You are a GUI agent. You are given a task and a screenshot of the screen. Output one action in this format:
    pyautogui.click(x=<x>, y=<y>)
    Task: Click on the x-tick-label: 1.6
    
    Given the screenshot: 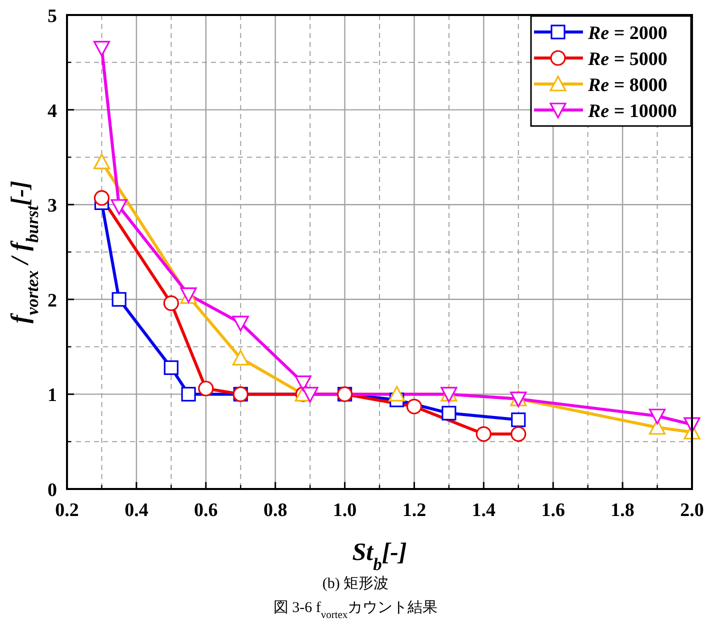 What is the action you would take?
    pyautogui.click(x=553, y=510)
    